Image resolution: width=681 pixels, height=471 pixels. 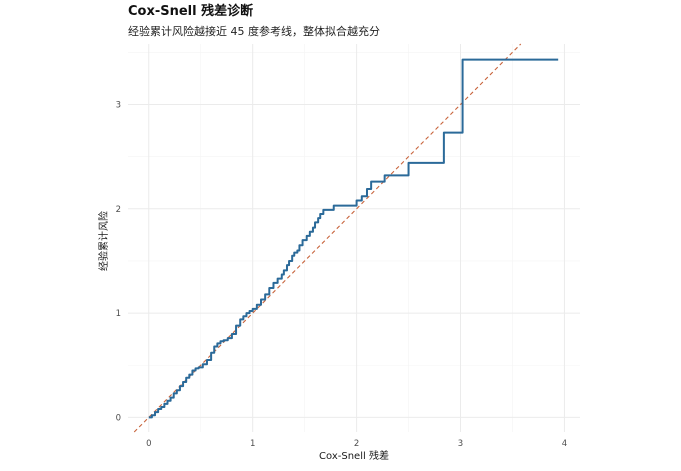 What do you see at coordinates (254, 31) in the screenshot?
I see `chart-subtitle: 经验累计风险越接近 45 度参考线，整体拟合越充分` at bounding box center [254, 31].